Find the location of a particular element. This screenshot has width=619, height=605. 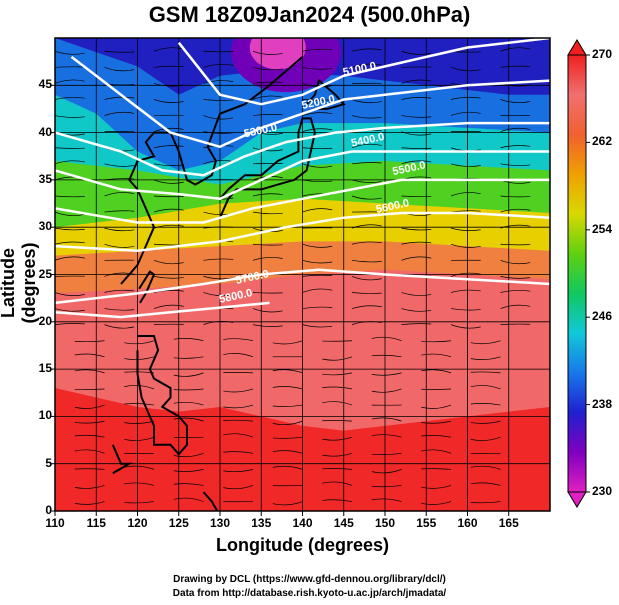

y-tick-label: 0 is located at coordinates (48, 510).